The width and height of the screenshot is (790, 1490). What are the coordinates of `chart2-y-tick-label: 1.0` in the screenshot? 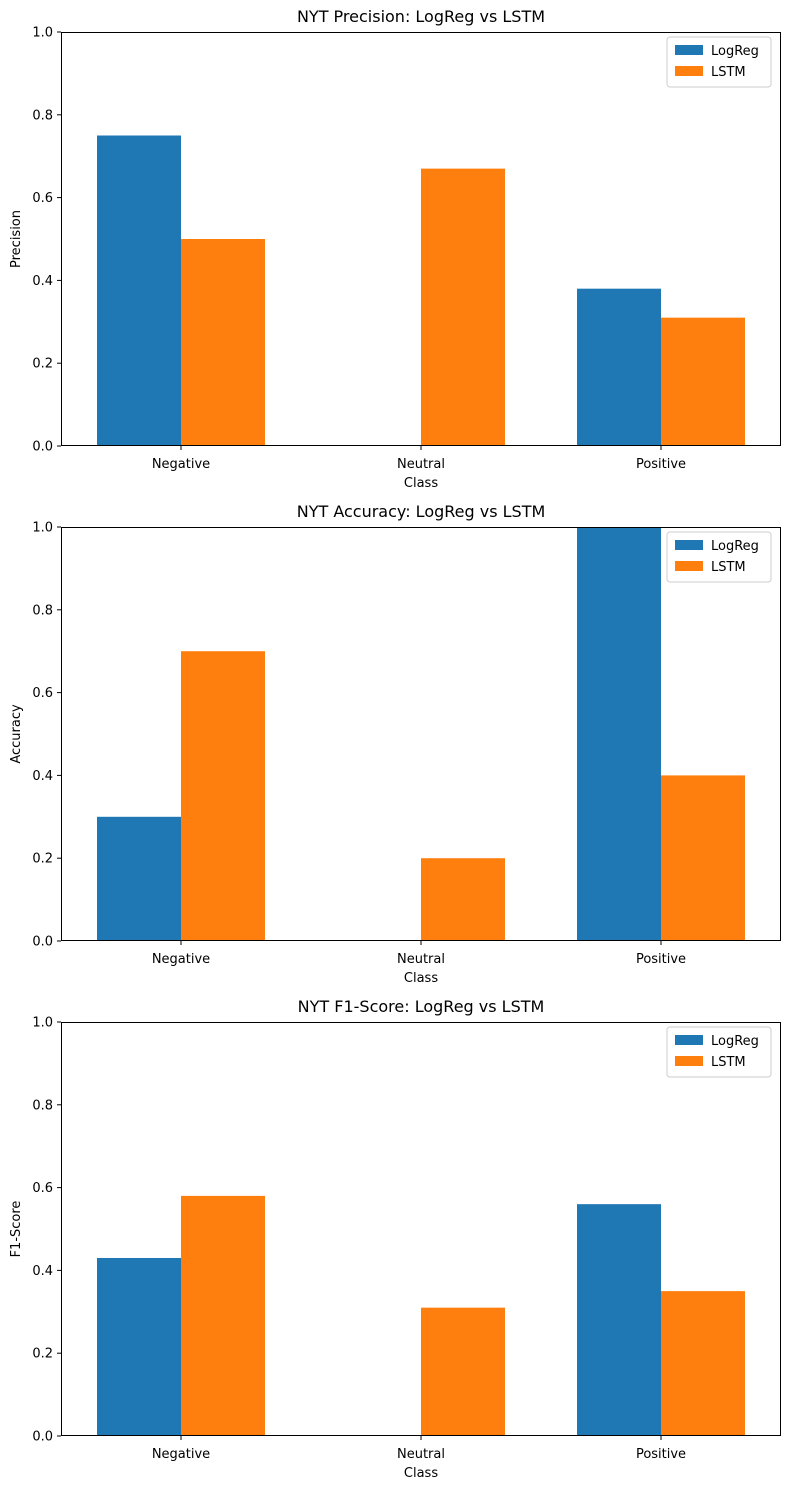 It's located at (42, 1023).